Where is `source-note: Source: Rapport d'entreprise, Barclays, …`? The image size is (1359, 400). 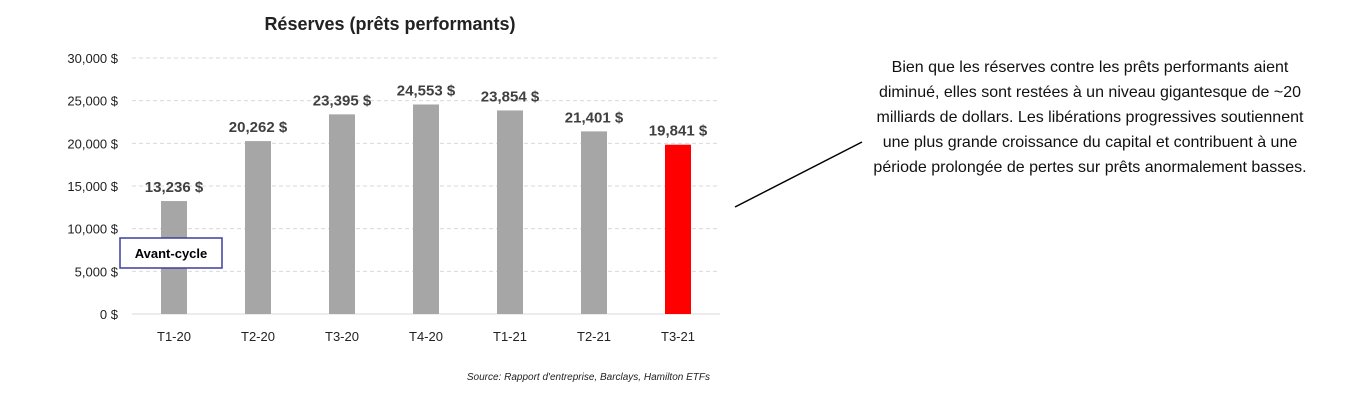 source-note: Source: Rapport d'entreprise, Barclays, … is located at coordinates (588, 377).